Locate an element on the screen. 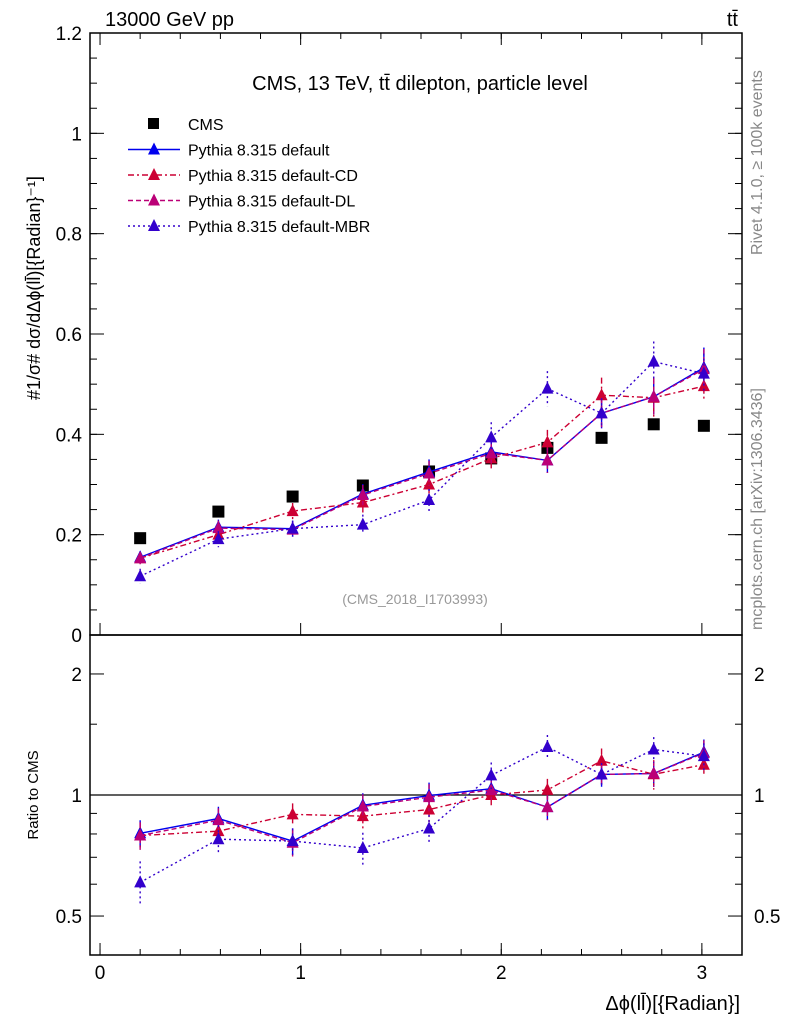 This screenshot has height=1024, width=786. ratio-y-tick-label-right: 1 is located at coordinates (759, 796).